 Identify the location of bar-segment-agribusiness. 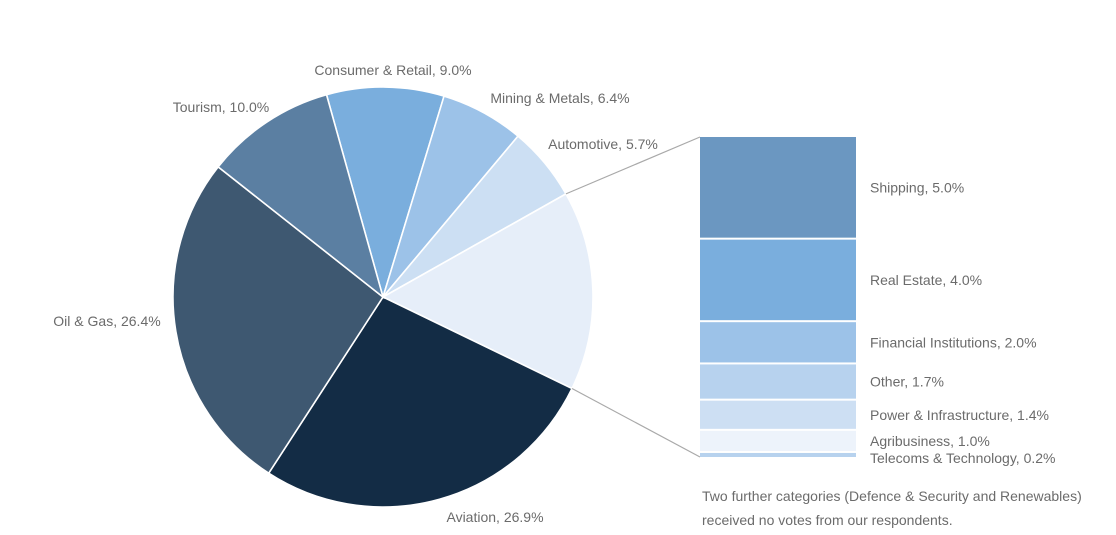
(778, 440).